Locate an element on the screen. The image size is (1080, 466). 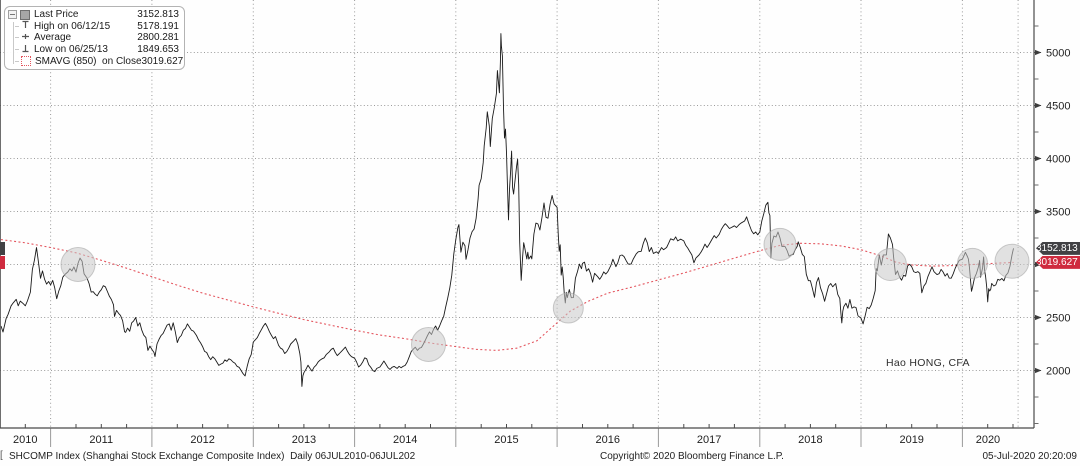
x-axis-year-label: 2020 is located at coordinates (988, 440).